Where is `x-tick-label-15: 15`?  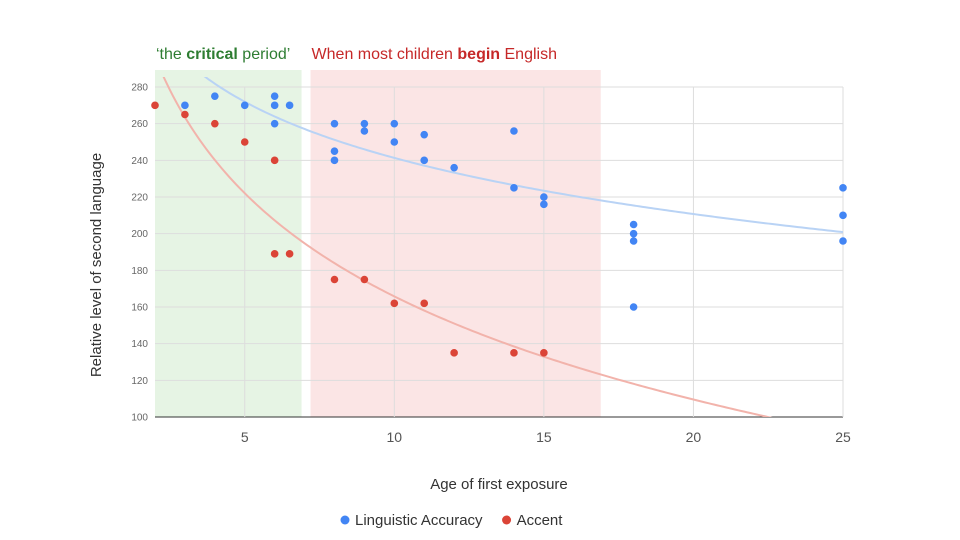
x-tick-label-15: 15 is located at coordinates (544, 437).